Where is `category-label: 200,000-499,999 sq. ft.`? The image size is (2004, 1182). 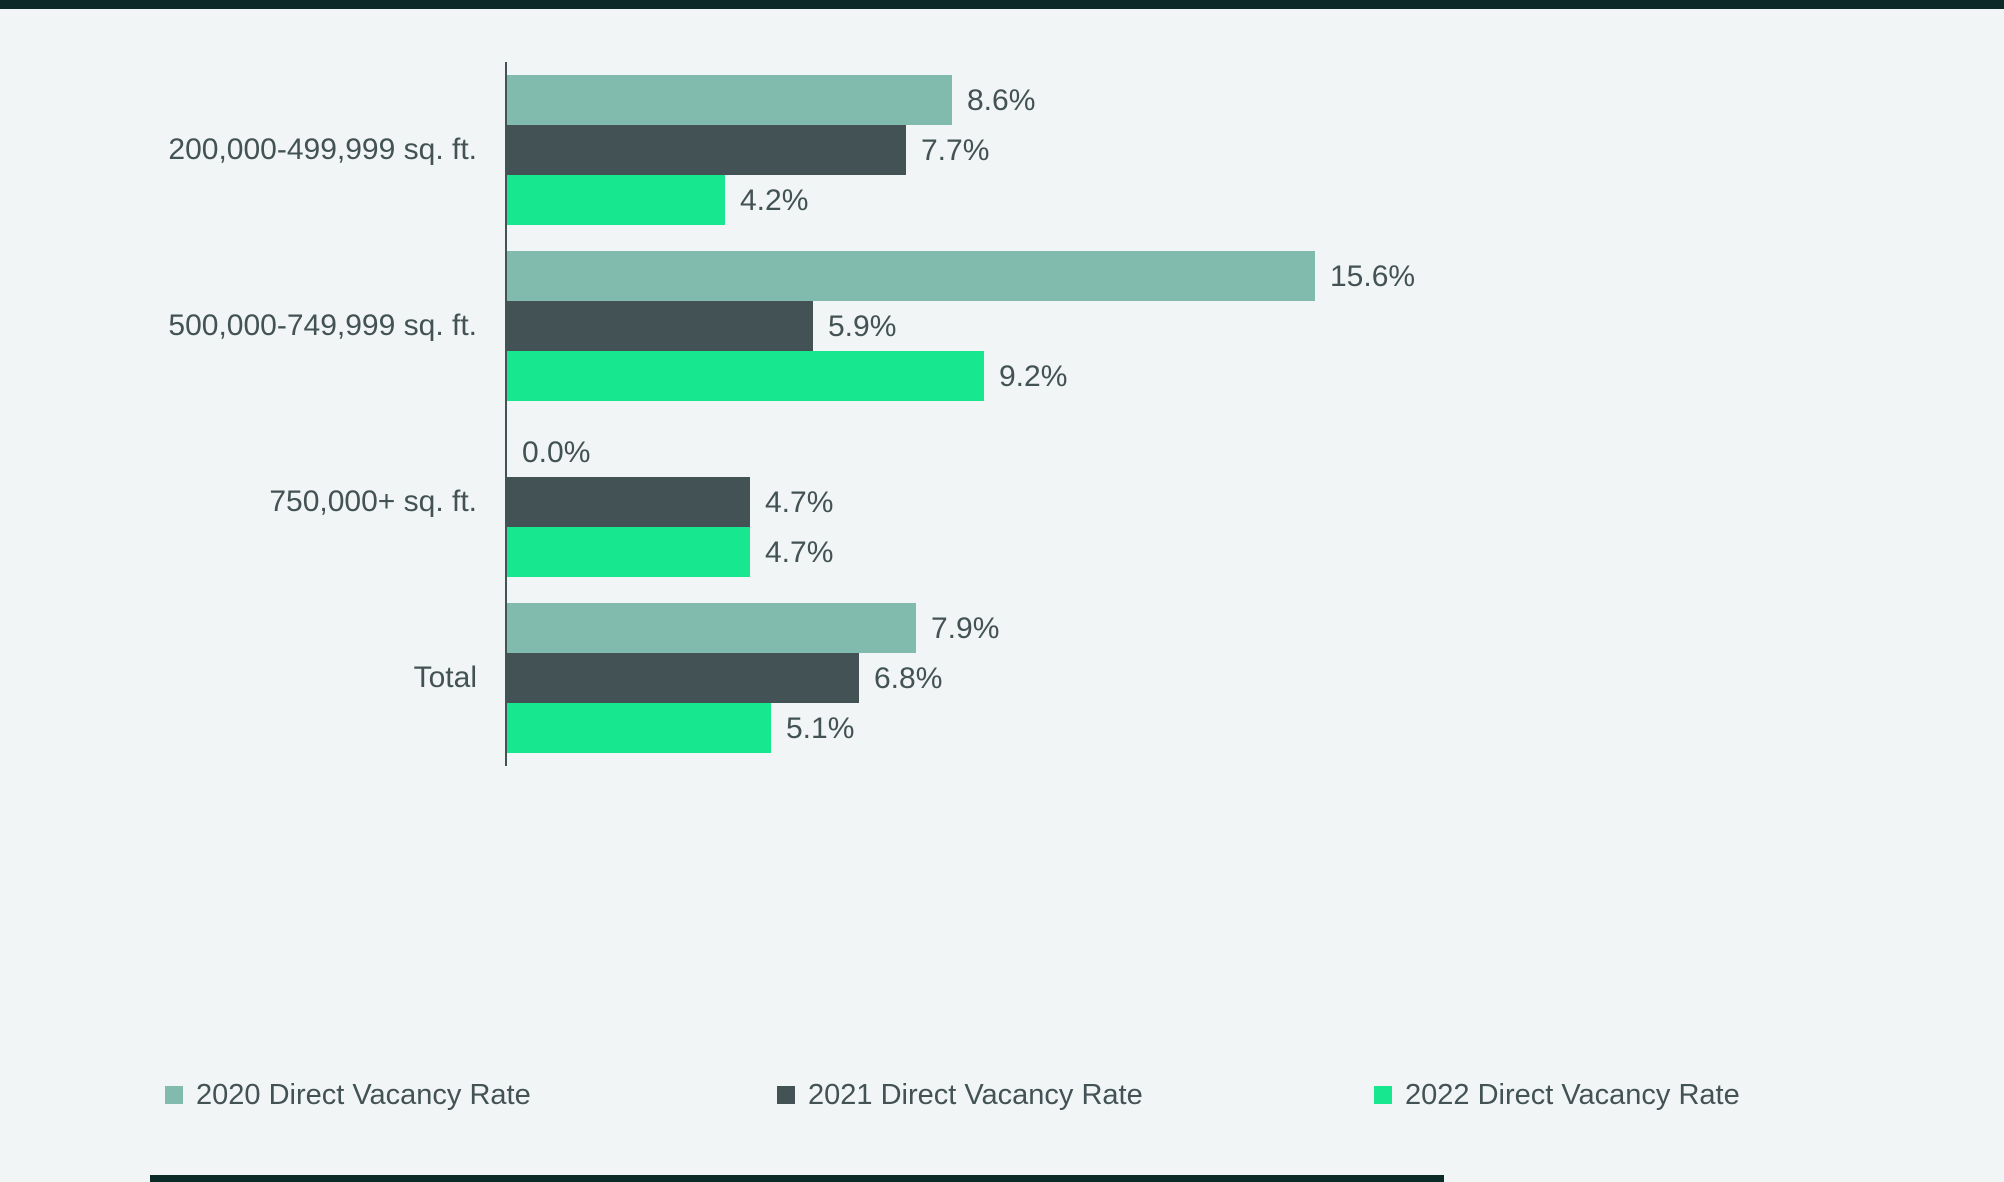
category-label: 200,000-499,999 sq. ft. is located at coordinates (322, 149).